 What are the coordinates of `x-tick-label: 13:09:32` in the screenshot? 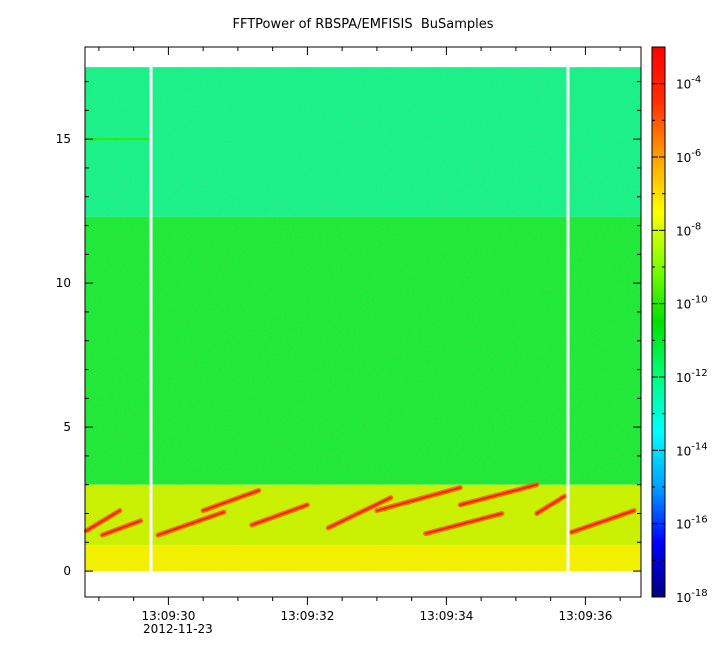 It's located at (307, 616).